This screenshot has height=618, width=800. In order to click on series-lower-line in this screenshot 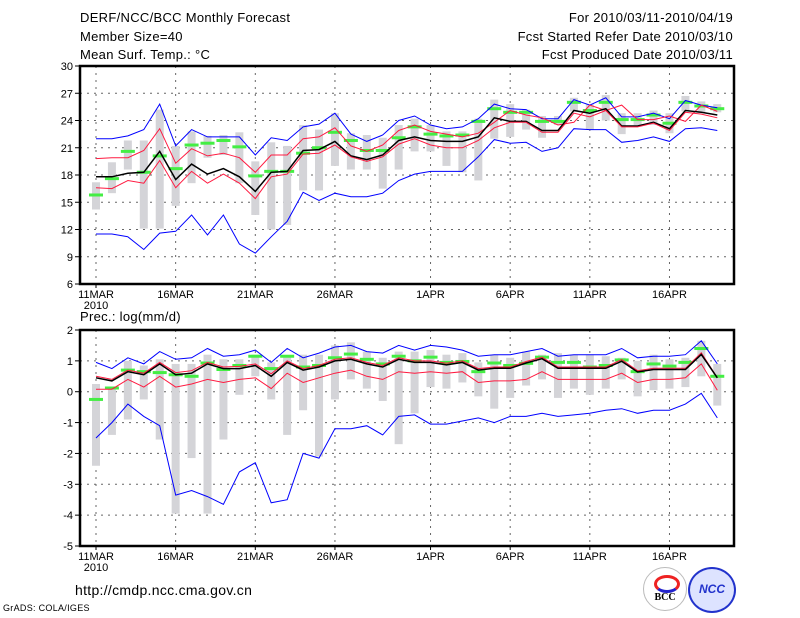, I will do `click(407, 377)`.